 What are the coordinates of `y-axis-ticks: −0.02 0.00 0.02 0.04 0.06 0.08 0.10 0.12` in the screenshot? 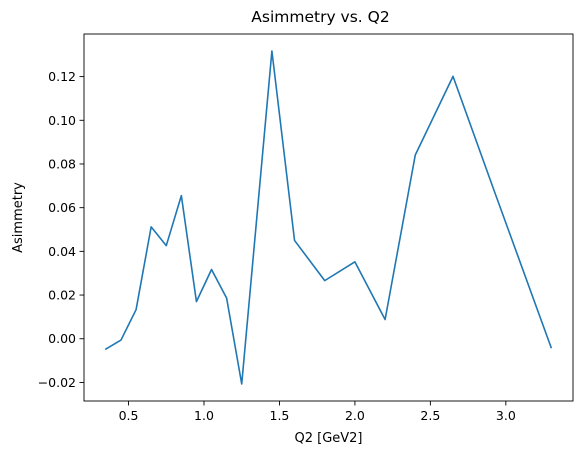 It's located at (61, 229).